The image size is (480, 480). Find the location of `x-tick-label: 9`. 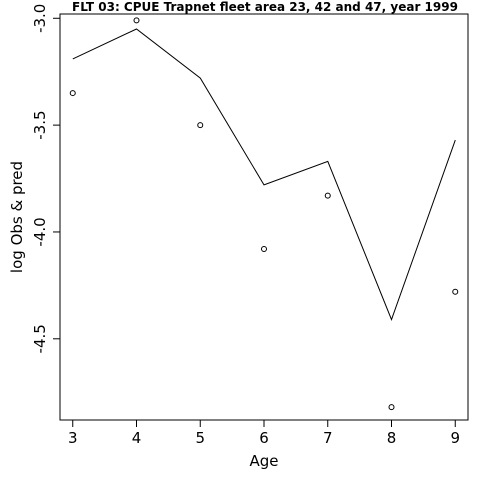

x-tick-label: 9 is located at coordinates (455, 438).